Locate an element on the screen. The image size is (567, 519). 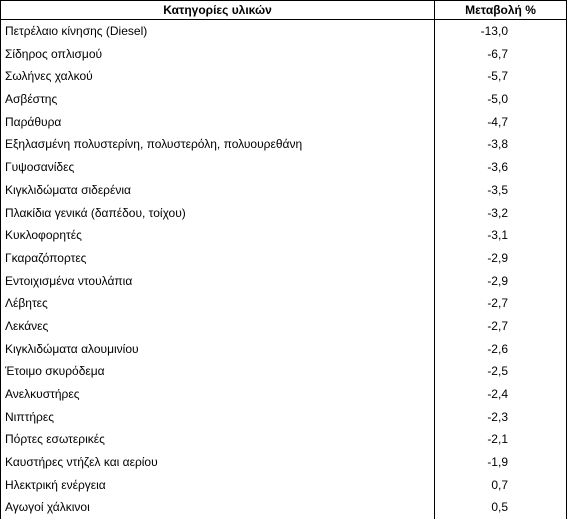
row-category: Κιγκλιδώματα αλουμινίου is located at coordinates (217, 349).